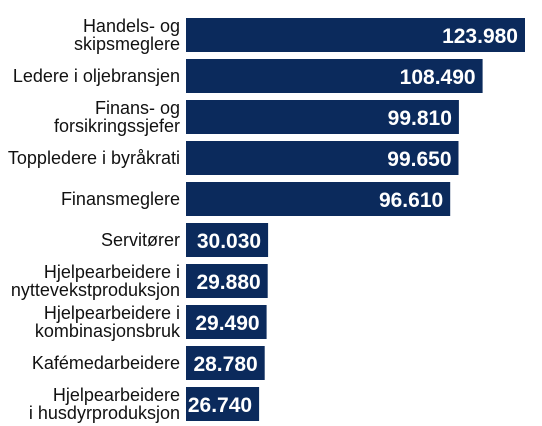 Image resolution: width=542 pixels, height=426 pixels. I want to click on category-label: Finans- og forsikringssjefer, so click(117, 117).